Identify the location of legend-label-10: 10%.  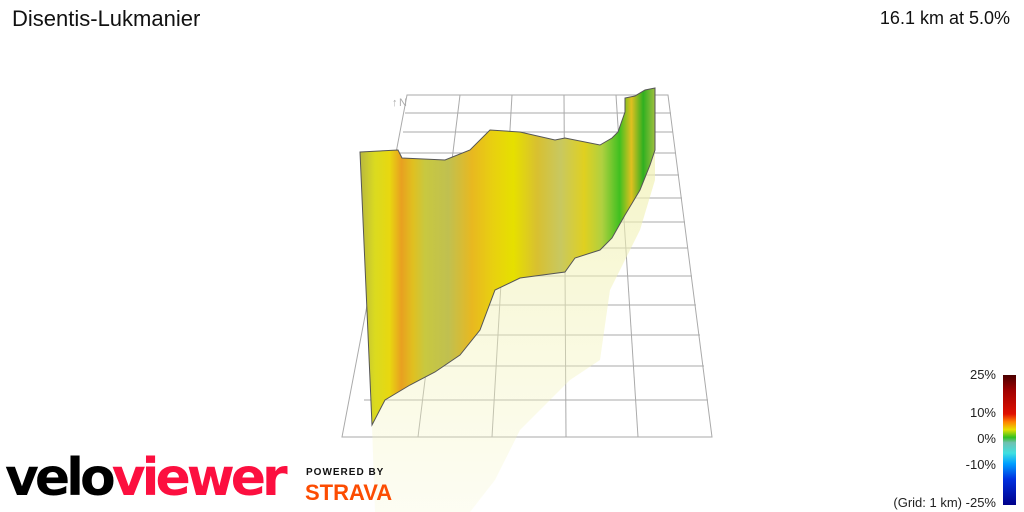
(982, 412).